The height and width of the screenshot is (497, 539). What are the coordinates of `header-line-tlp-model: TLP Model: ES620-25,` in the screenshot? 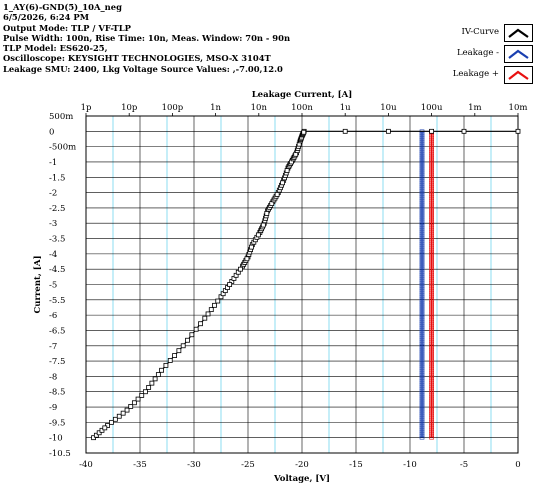 It's located at (55, 48).